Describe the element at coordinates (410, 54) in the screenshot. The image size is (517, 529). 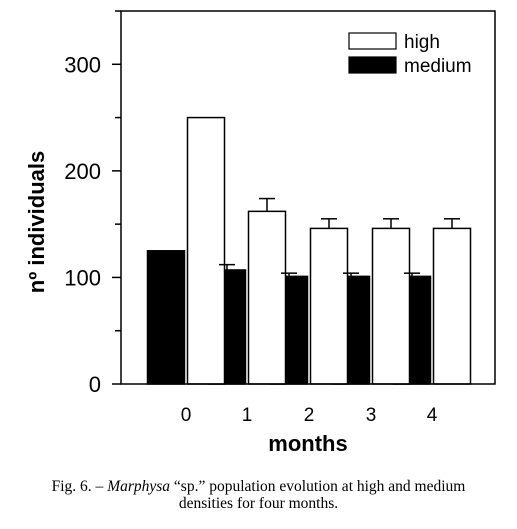
I see `legend: high medium` at that location.